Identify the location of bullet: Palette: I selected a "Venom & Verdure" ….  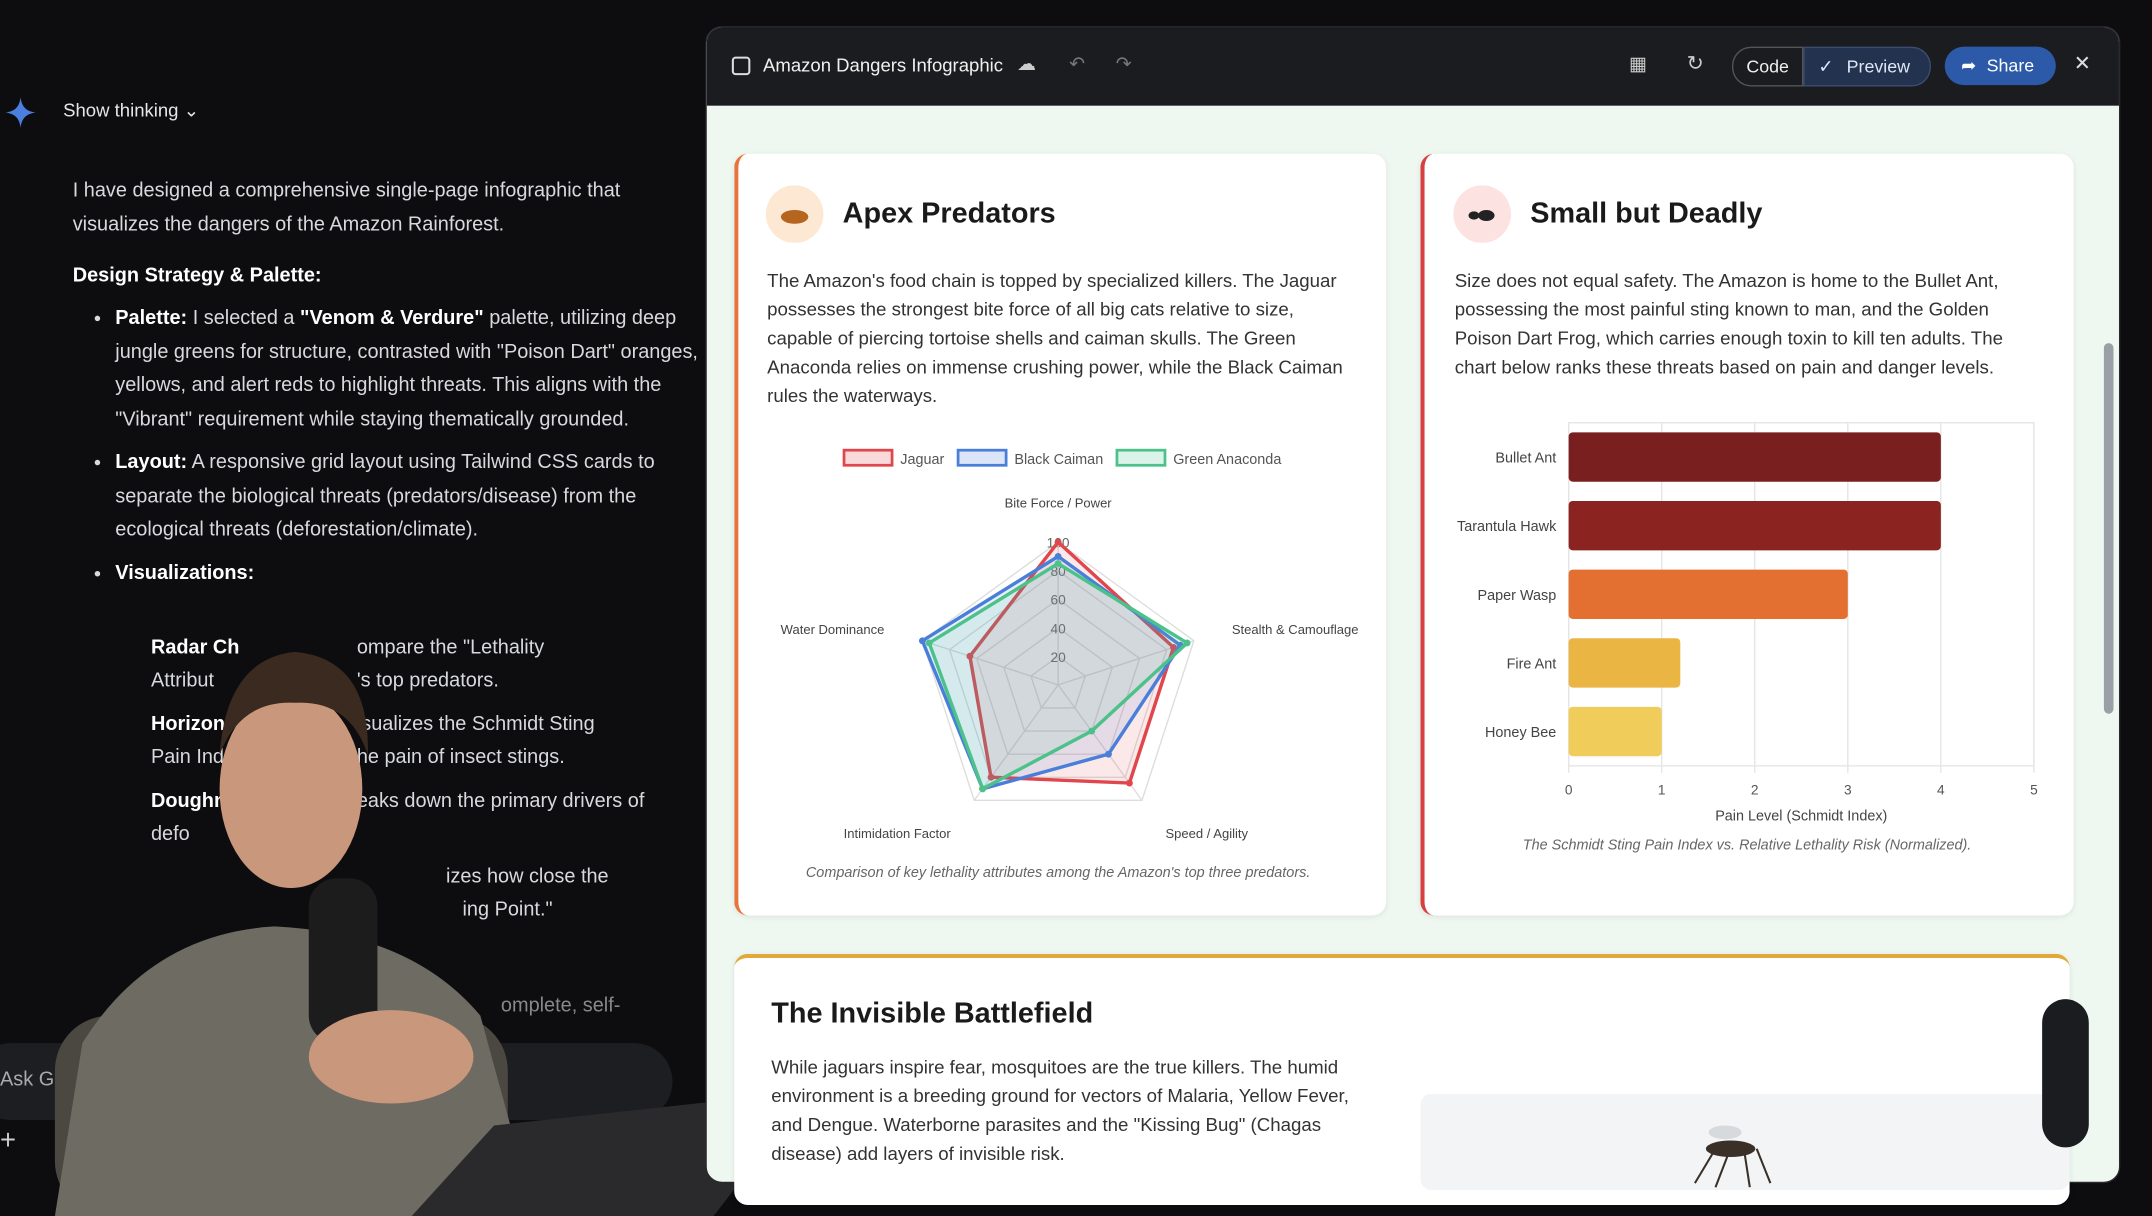
(410, 369).